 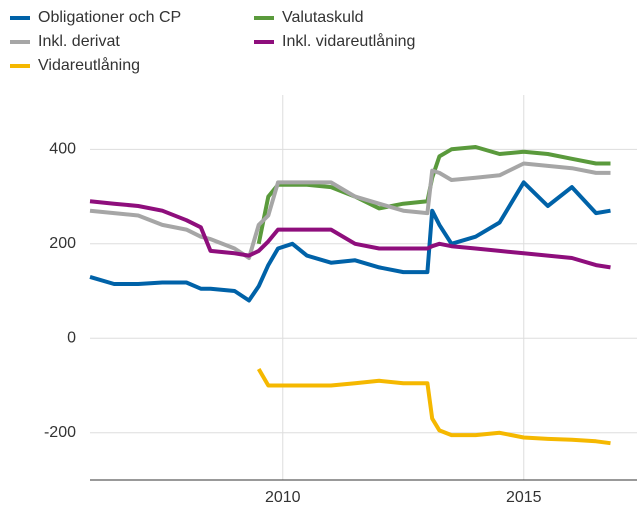 I want to click on y-tick-label: 200, so click(x=62, y=243).